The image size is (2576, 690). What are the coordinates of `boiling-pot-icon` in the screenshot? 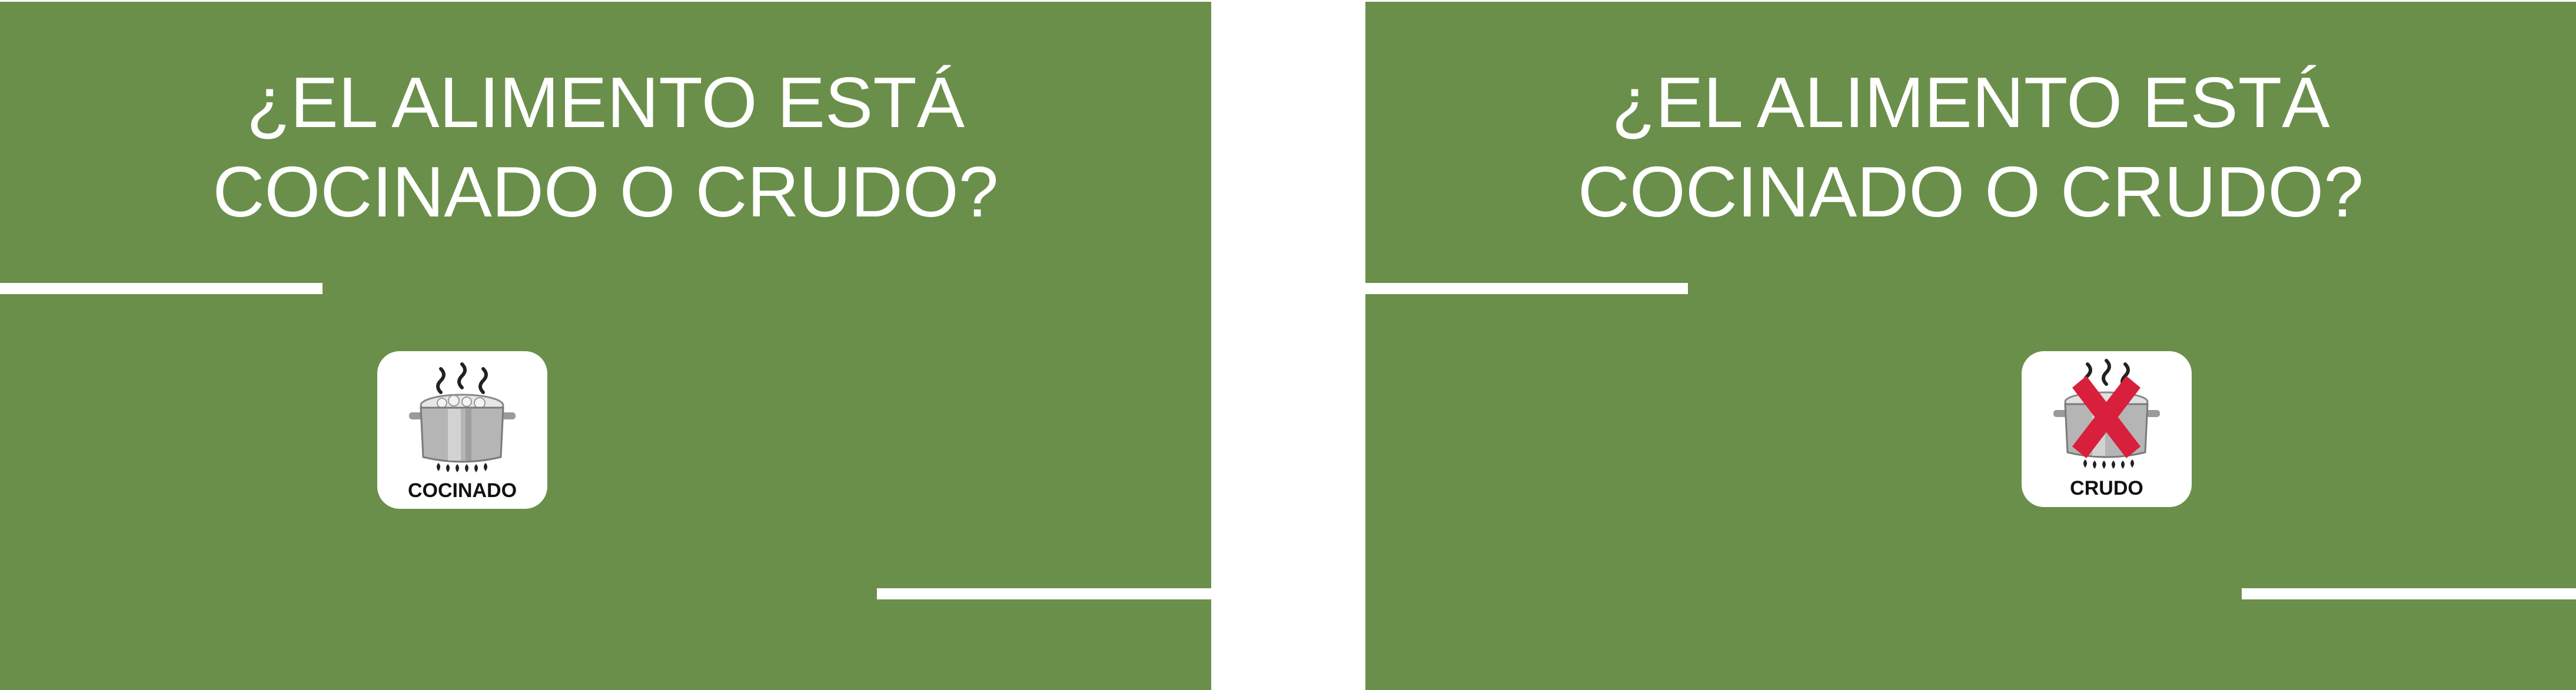 It's located at (462, 417).